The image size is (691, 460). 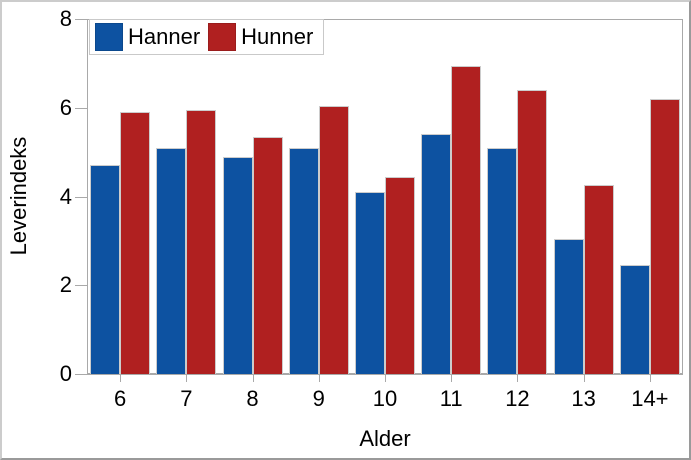 What do you see at coordinates (664, 236) in the screenshot?
I see `bar-hunner-14plus` at bounding box center [664, 236].